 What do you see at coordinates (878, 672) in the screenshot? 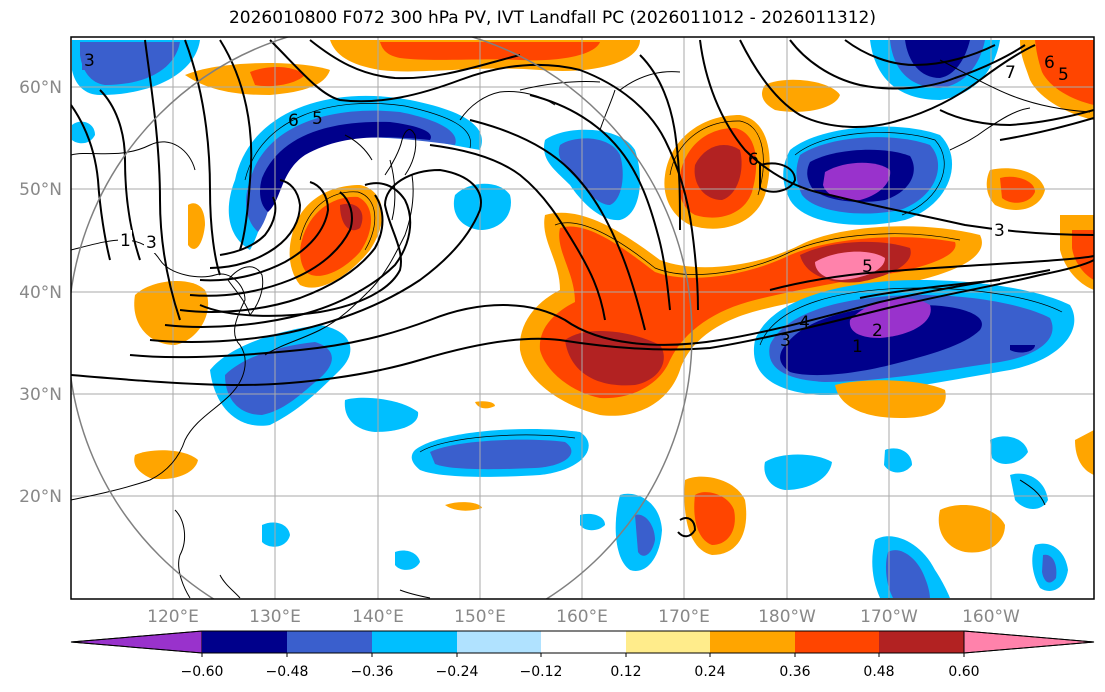
I see `colorbar-tick-label: 0.48` at bounding box center [878, 672].